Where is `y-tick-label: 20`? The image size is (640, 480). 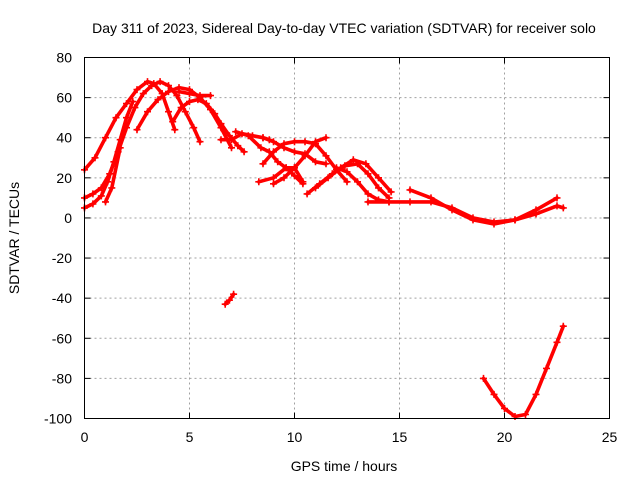 y-tick-label: 20 is located at coordinates (64, 178).